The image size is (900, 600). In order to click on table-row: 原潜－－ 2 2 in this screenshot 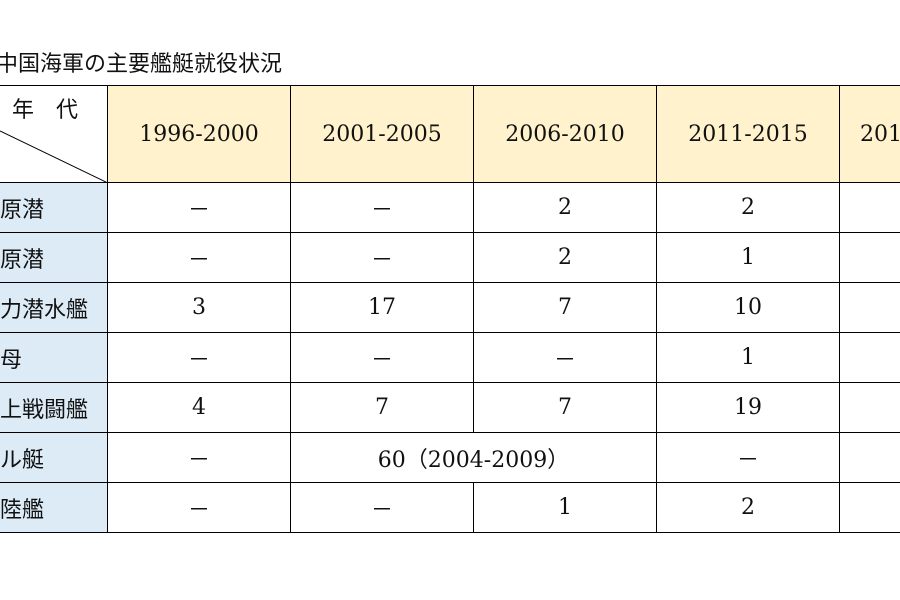, I will do `click(450, 207)`.